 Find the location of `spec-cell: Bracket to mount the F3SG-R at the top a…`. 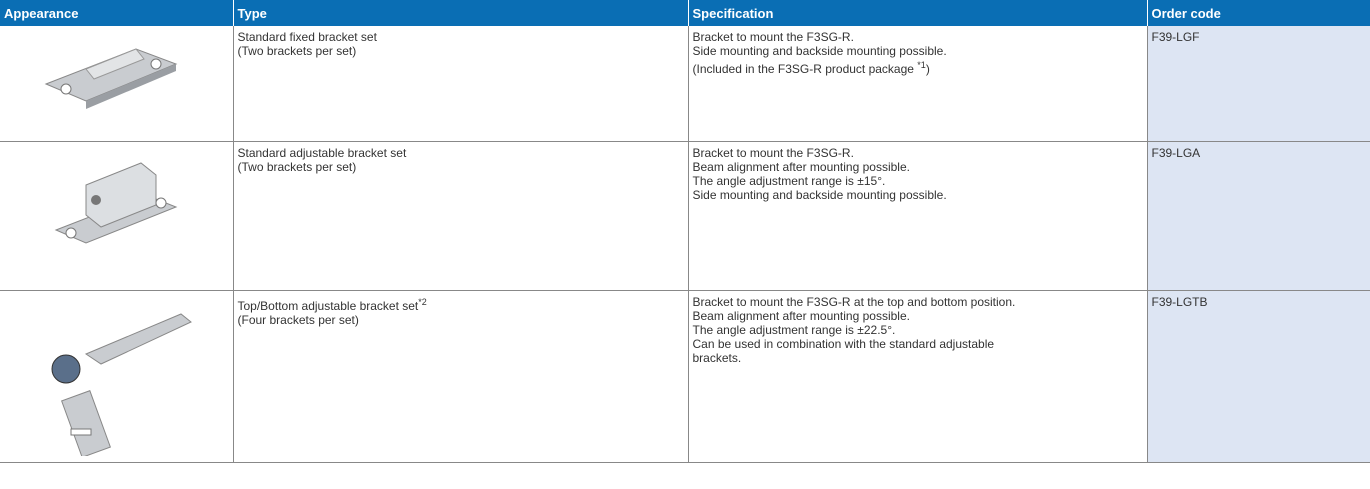

spec-cell: Bracket to mount the F3SG-R at the top a… is located at coordinates (917, 376).